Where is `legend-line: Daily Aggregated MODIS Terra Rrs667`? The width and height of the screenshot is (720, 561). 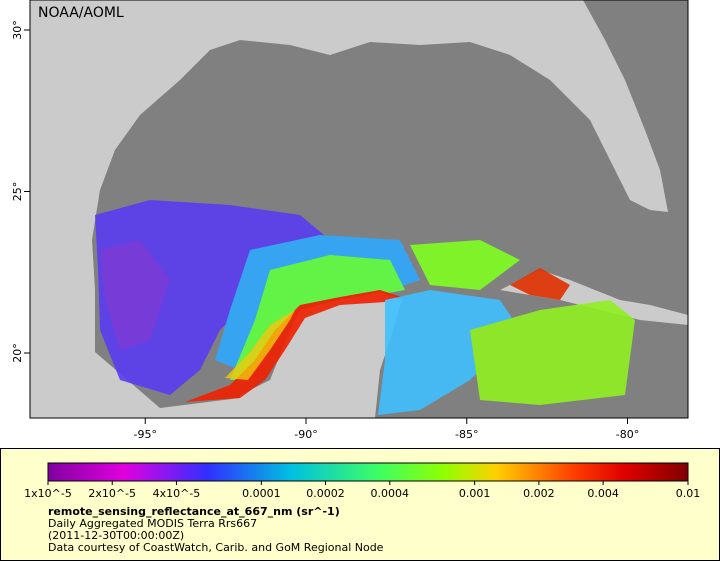 legend-line: Daily Aggregated MODIS Terra Rrs667 is located at coordinates (152, 523).